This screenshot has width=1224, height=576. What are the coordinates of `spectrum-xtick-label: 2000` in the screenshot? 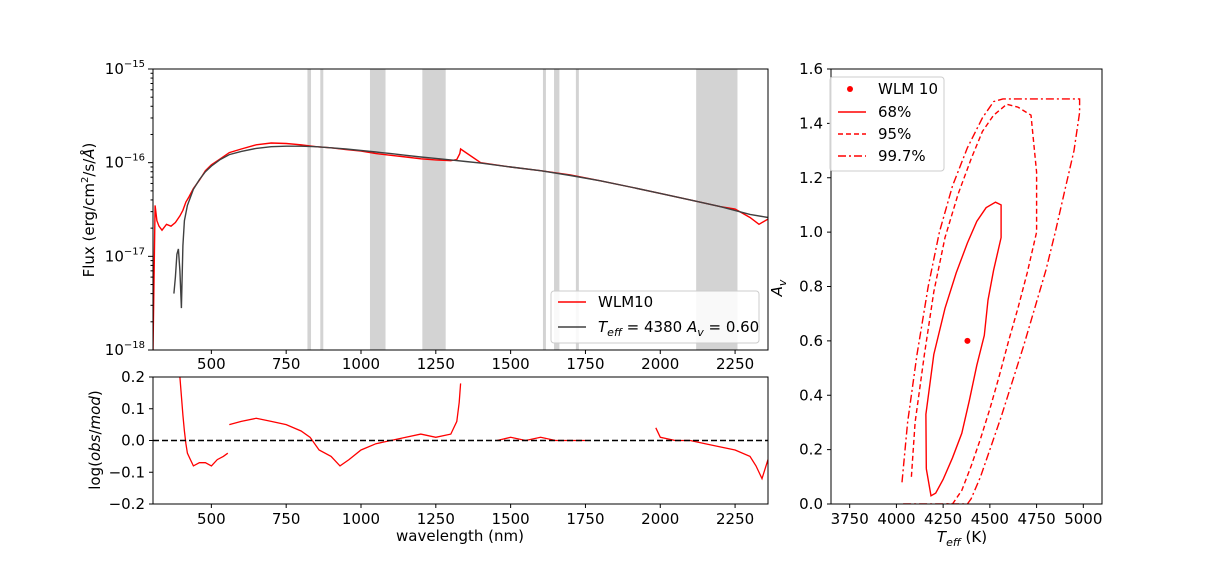 It's located at (660, 364).